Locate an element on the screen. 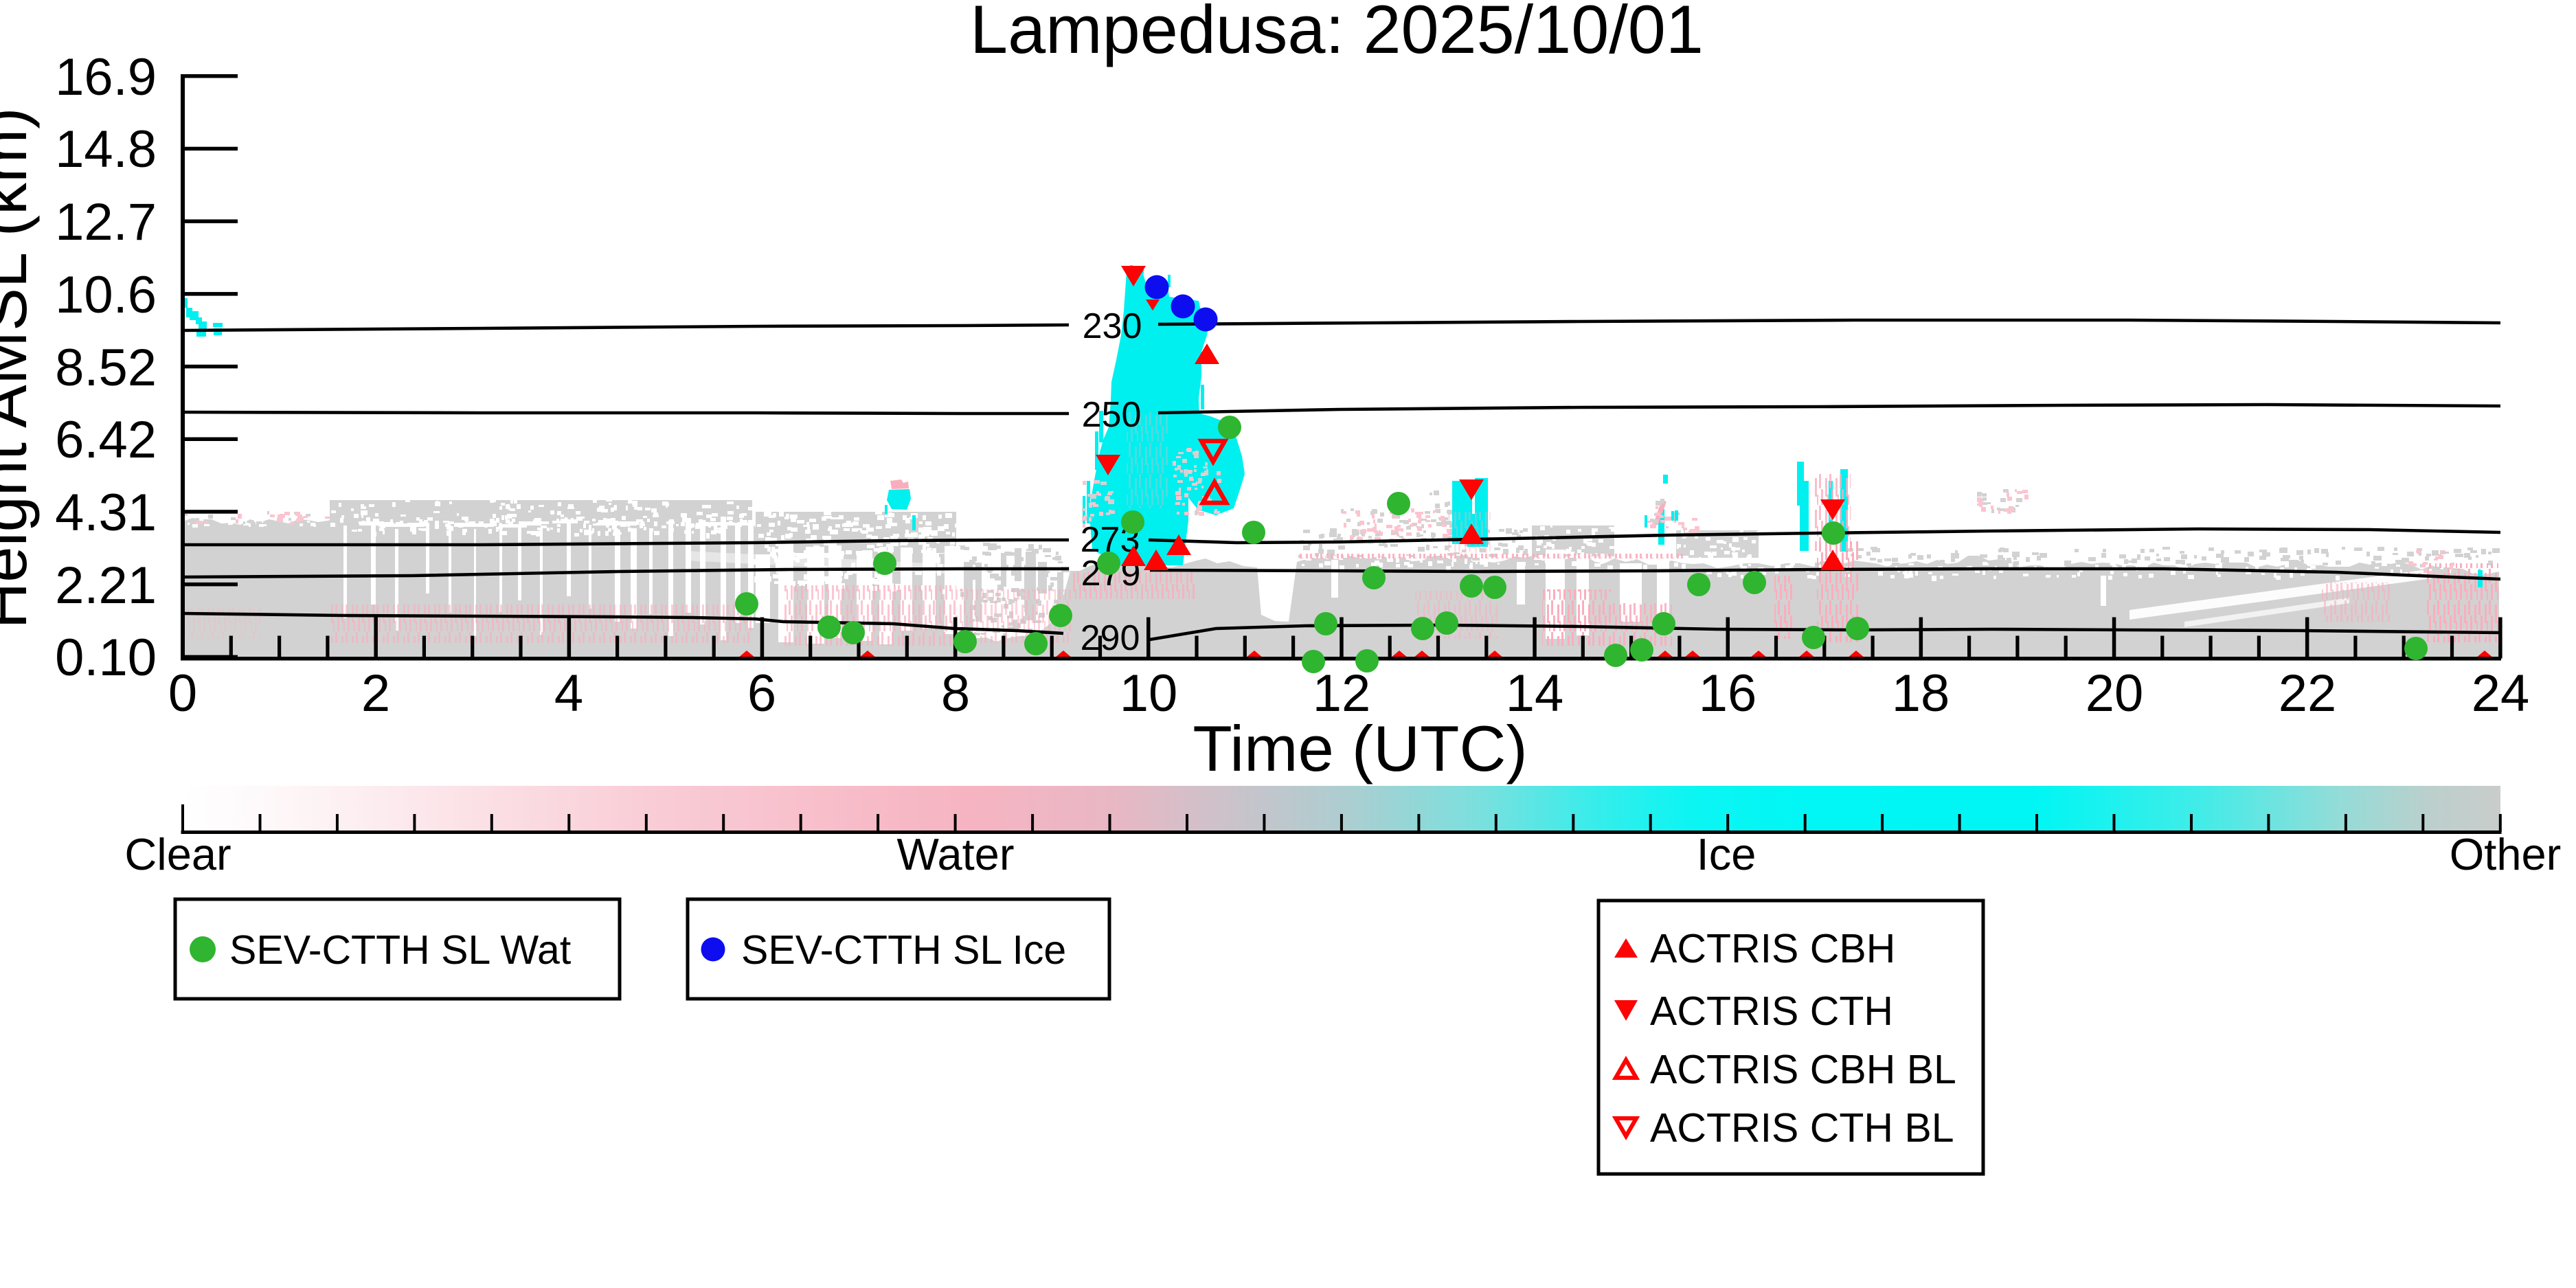  svg-text: Height AMSL (km) is located at coordinates (20, 368).